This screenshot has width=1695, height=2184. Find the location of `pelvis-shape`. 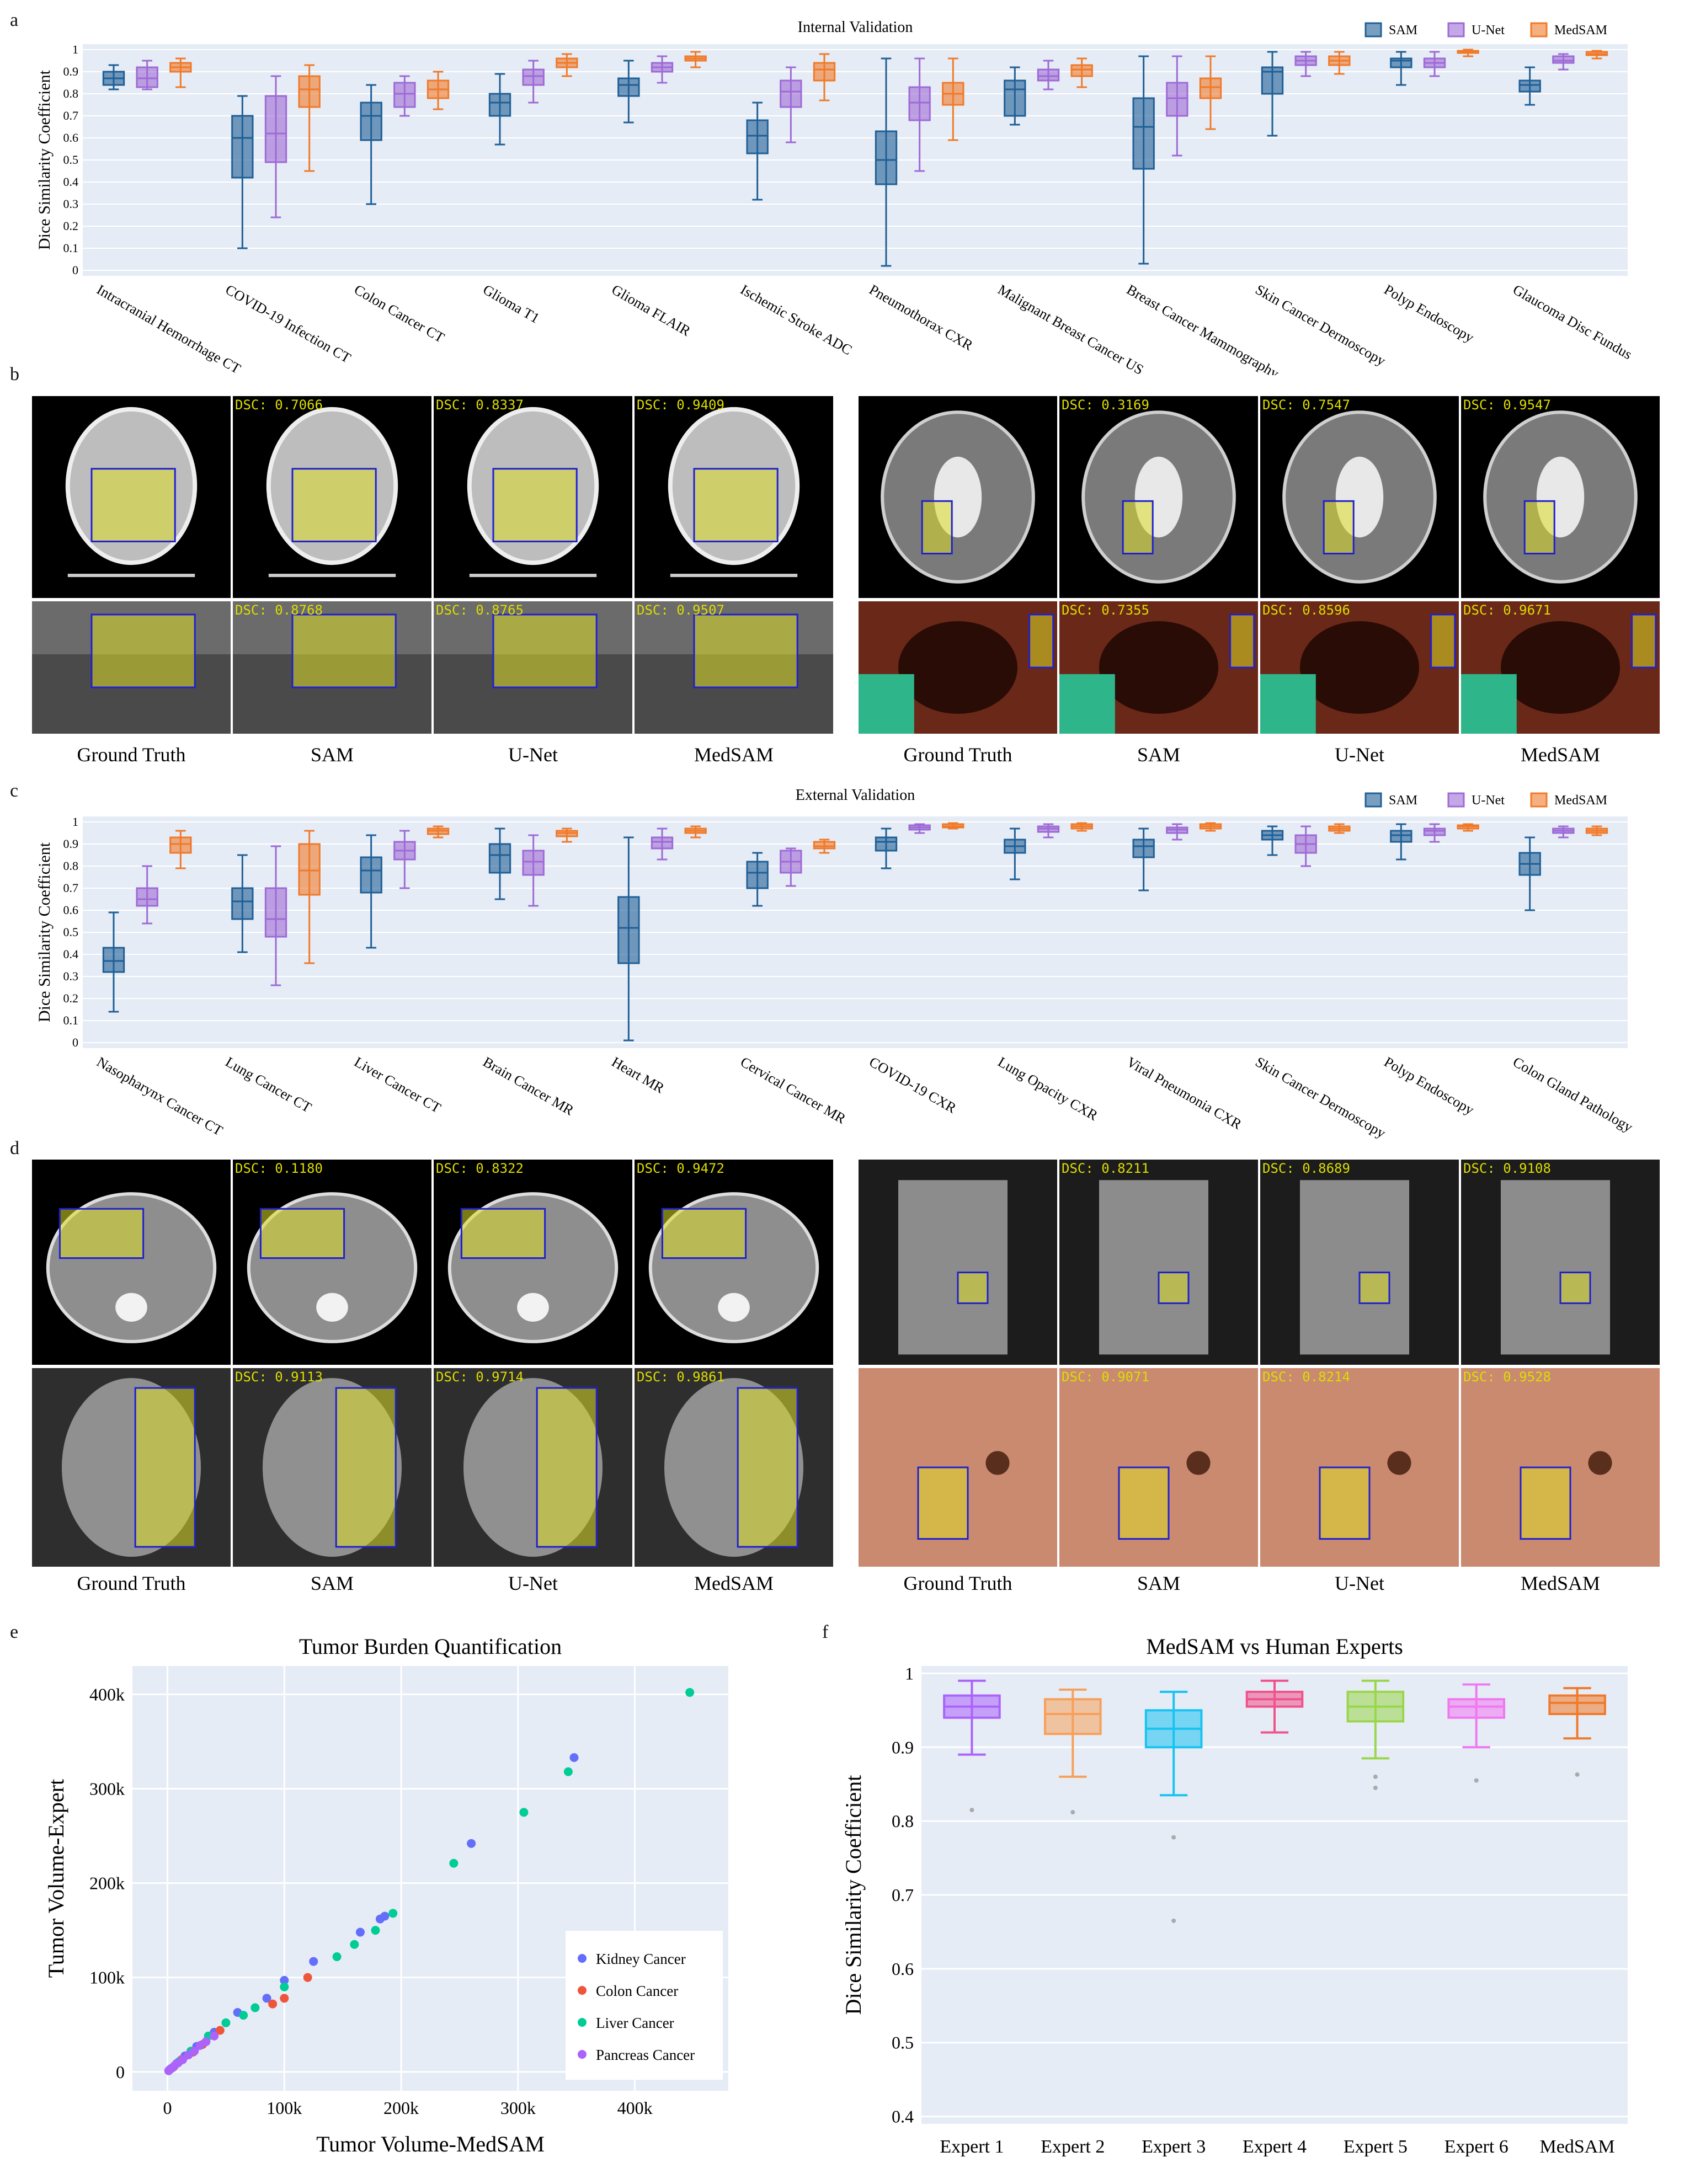

pelvis-shape is located at coordinates (953, 1267).